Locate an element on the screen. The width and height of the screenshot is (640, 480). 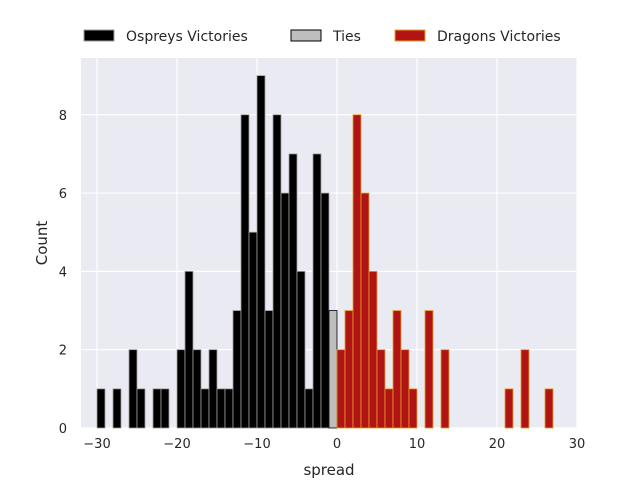
x-tick-label: −10 is located at coordinates (256, 444).